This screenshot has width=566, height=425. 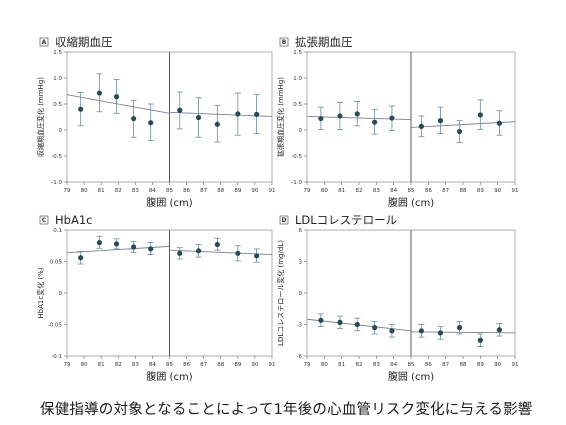 I want to click on y-axis-label: LDLコレステロール変化 (mg/dL), so click(x=280, y=293).